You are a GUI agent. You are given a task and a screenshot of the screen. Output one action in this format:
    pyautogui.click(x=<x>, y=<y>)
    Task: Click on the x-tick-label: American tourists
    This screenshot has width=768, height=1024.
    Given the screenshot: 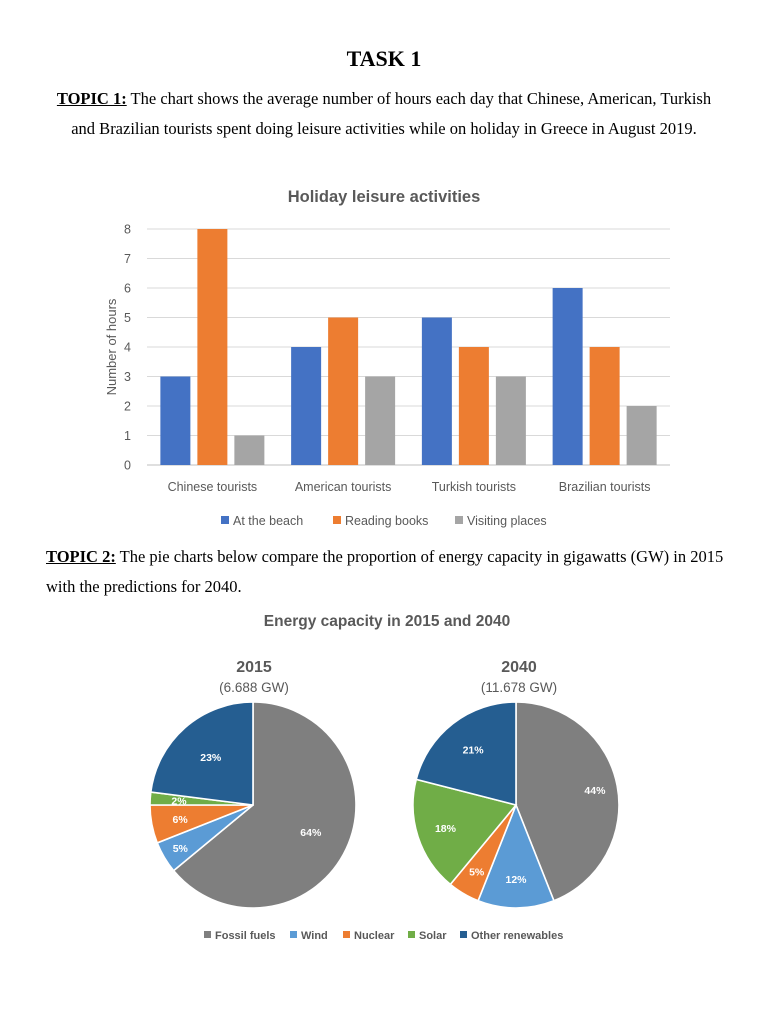 What is the action you would take?
    pyautogui.click(x=343, y=487)
    